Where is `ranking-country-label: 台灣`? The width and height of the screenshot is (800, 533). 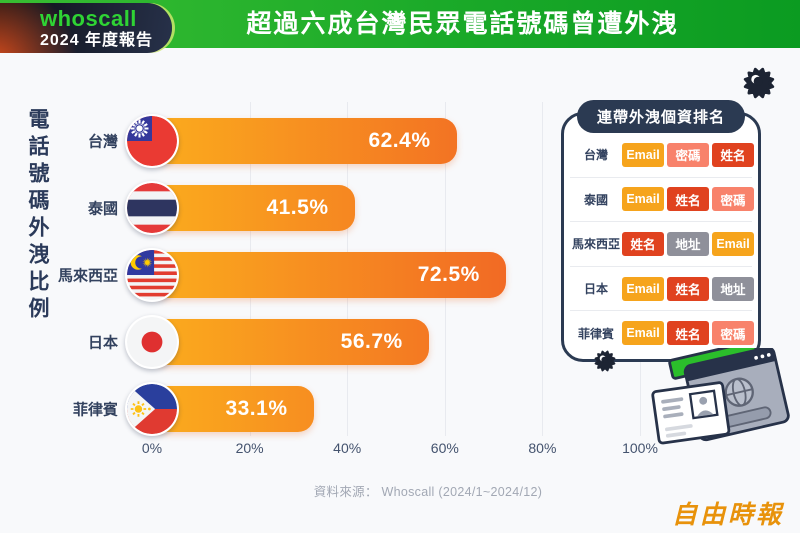
ranking-country-label: 台灣 is located at coordinates (595, 155).